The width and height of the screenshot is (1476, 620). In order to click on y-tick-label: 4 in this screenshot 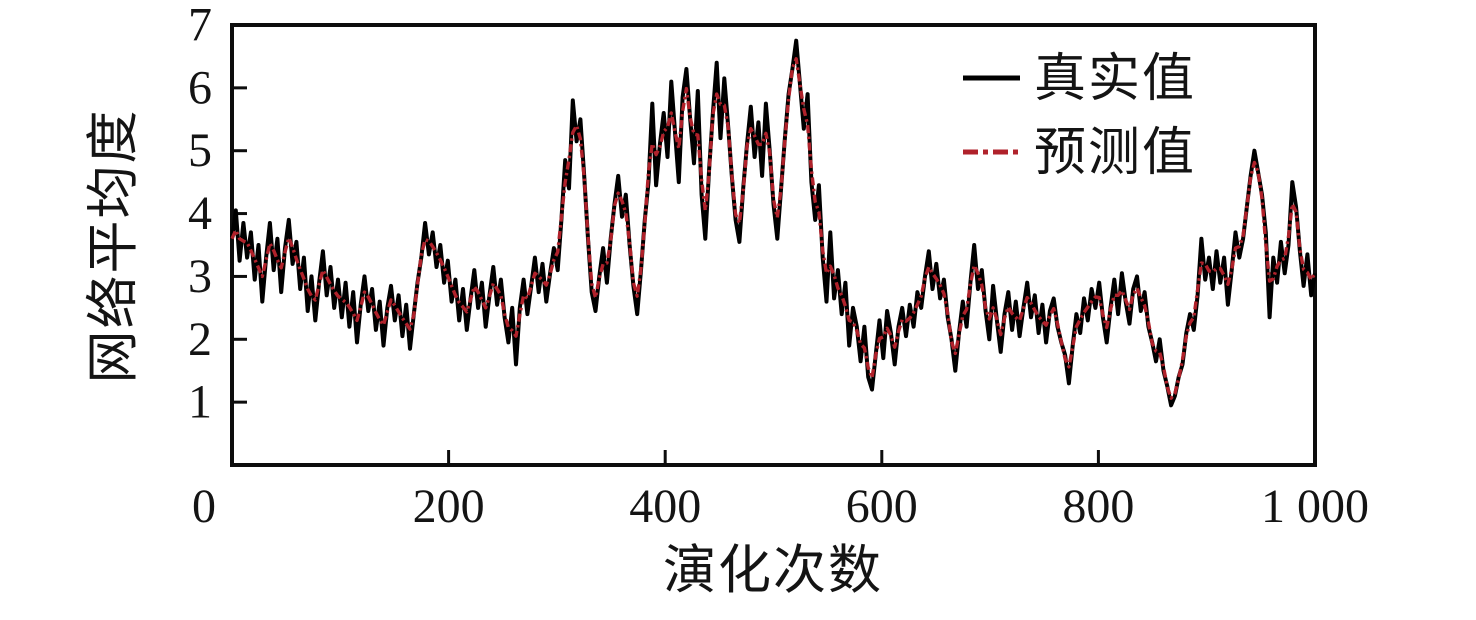, I will do `click(200, 213)`.